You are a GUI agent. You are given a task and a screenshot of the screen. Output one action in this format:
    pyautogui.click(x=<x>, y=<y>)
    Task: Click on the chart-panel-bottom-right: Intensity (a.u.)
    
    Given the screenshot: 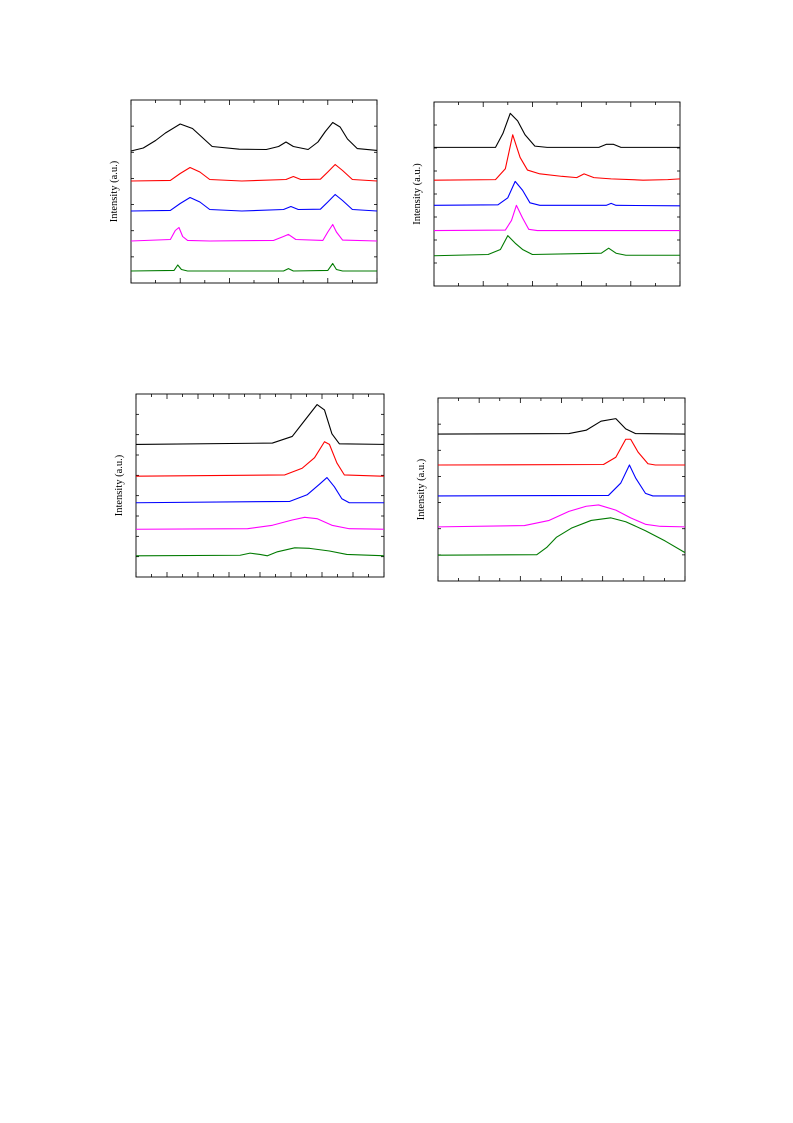 What is the action you would take?
    pyautogui.click(x=555, y=490)
    